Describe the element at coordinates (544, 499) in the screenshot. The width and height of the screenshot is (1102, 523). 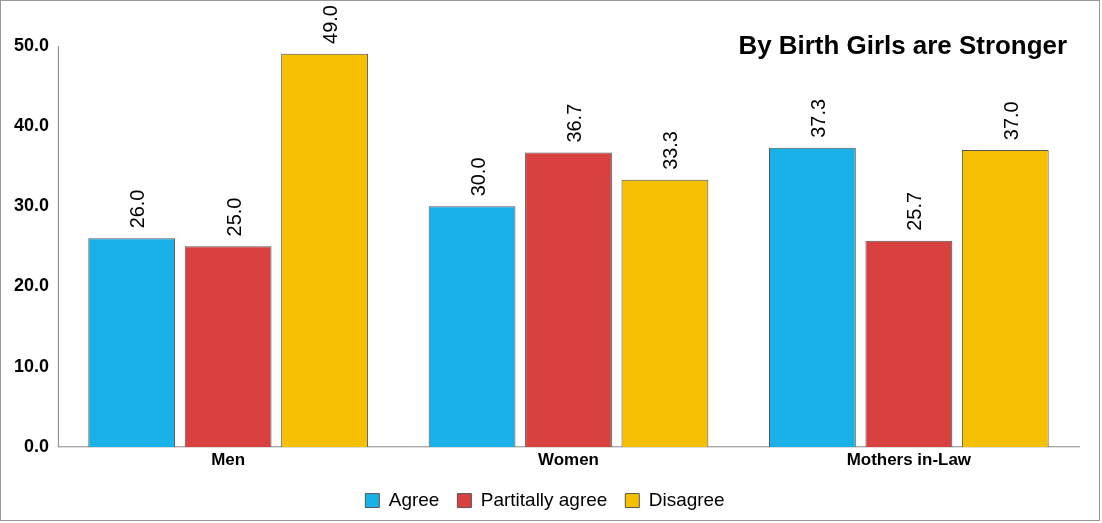
I see `legend-label: Partitally agree` at that location.